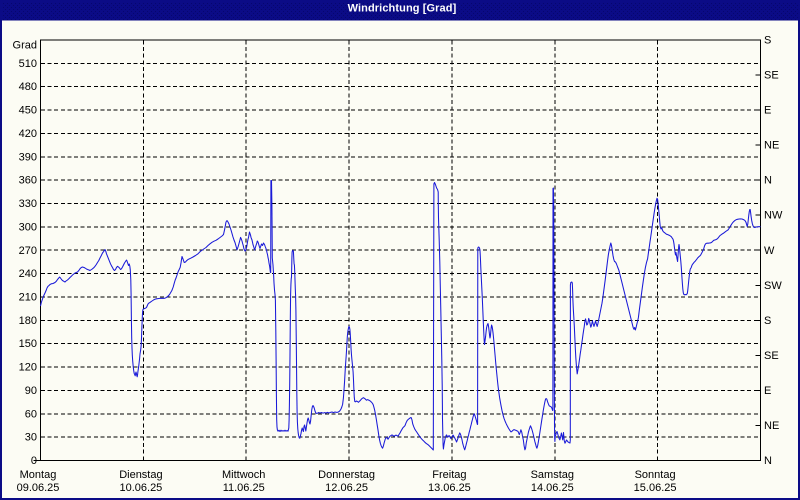 This screenshot has width=800, height=500. What do you see at coordinates (31, 414) in the screenshot?
I see `svg-text: 60` at bounding box center [31, 414].